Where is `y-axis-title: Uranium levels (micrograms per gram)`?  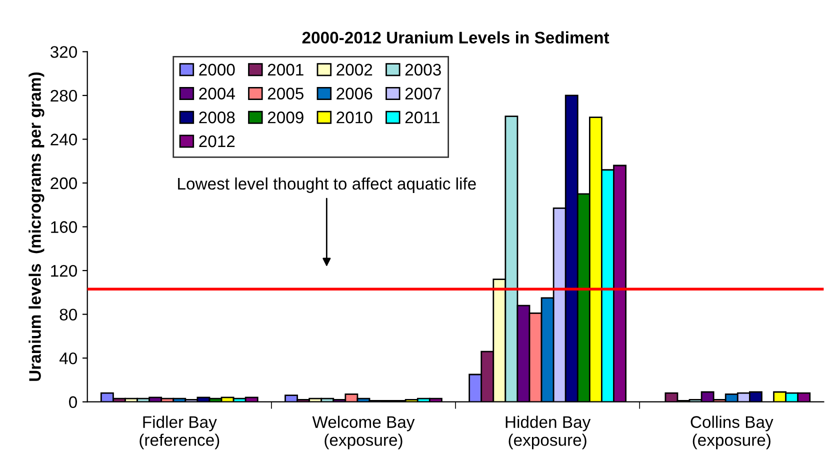
y-axis-title: Uranium levels (micrograms per gram) is located at coordinates (36, 226).